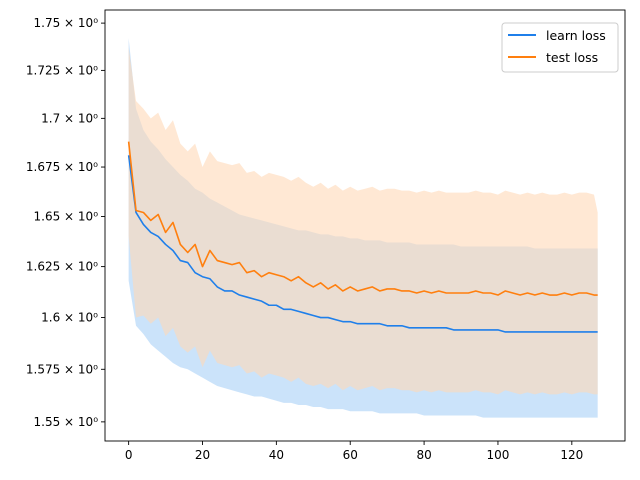  What do you see at coordinates (62, 167) in the screenshot?
I see `y-tick-label: 1.675 × 10⁰` at bounding box center [62, 167].